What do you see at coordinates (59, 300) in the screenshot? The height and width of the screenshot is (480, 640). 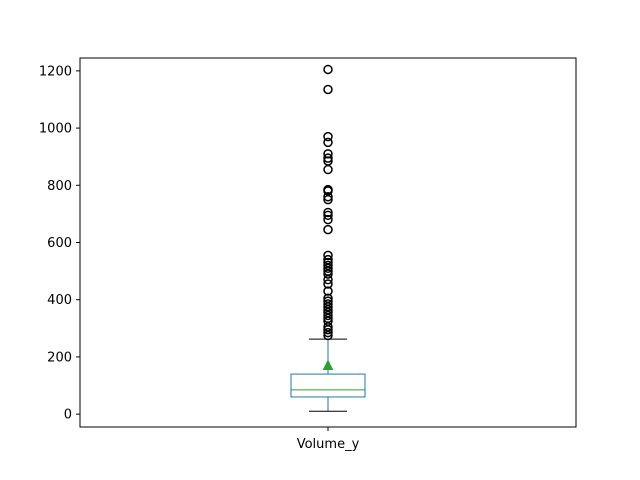 I see `y-tick-label: 400` at bounding box center [59, 300].